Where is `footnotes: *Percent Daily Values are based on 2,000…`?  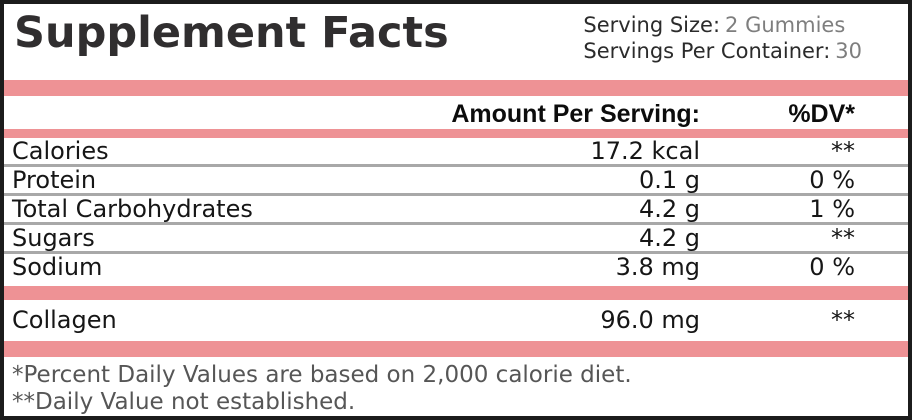 footnotes: *Percent Daily Values are based on 2,000… is located at coordinates (456, 386).